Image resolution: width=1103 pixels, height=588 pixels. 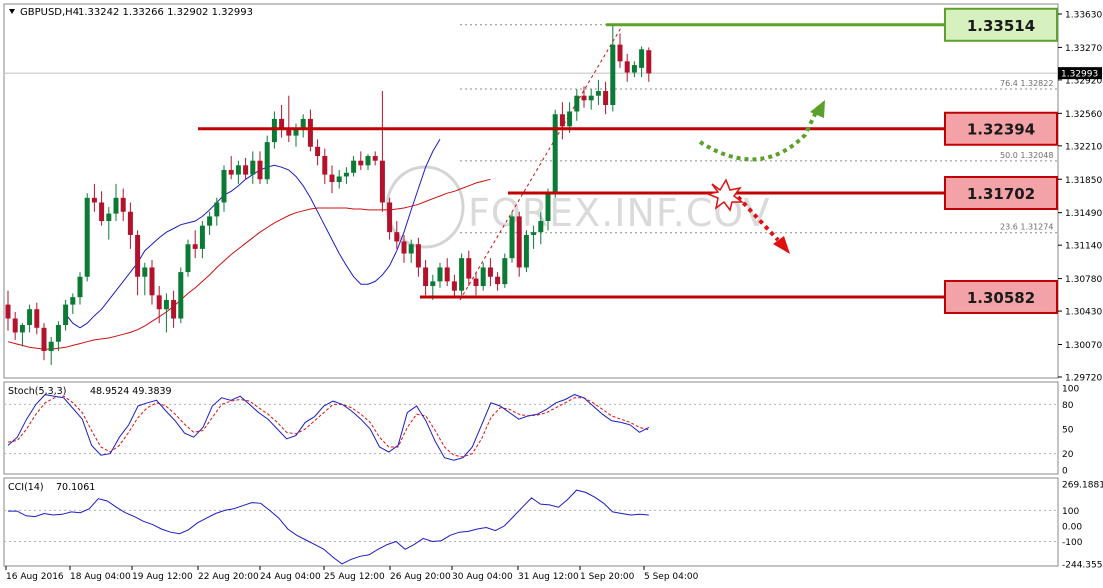 I want to click on price-tick-label: 1.30430, so click(x=1083, y=313).